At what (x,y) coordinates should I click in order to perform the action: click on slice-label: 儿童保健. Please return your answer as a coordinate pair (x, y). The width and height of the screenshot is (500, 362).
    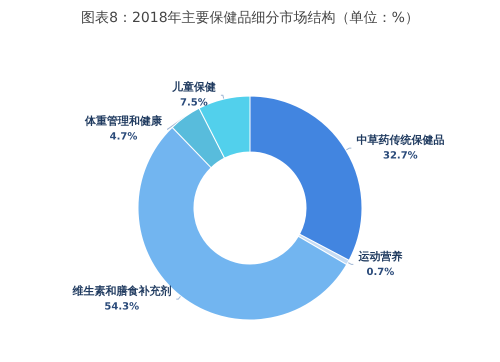
    Looking at the image, I should click on (193, 87).